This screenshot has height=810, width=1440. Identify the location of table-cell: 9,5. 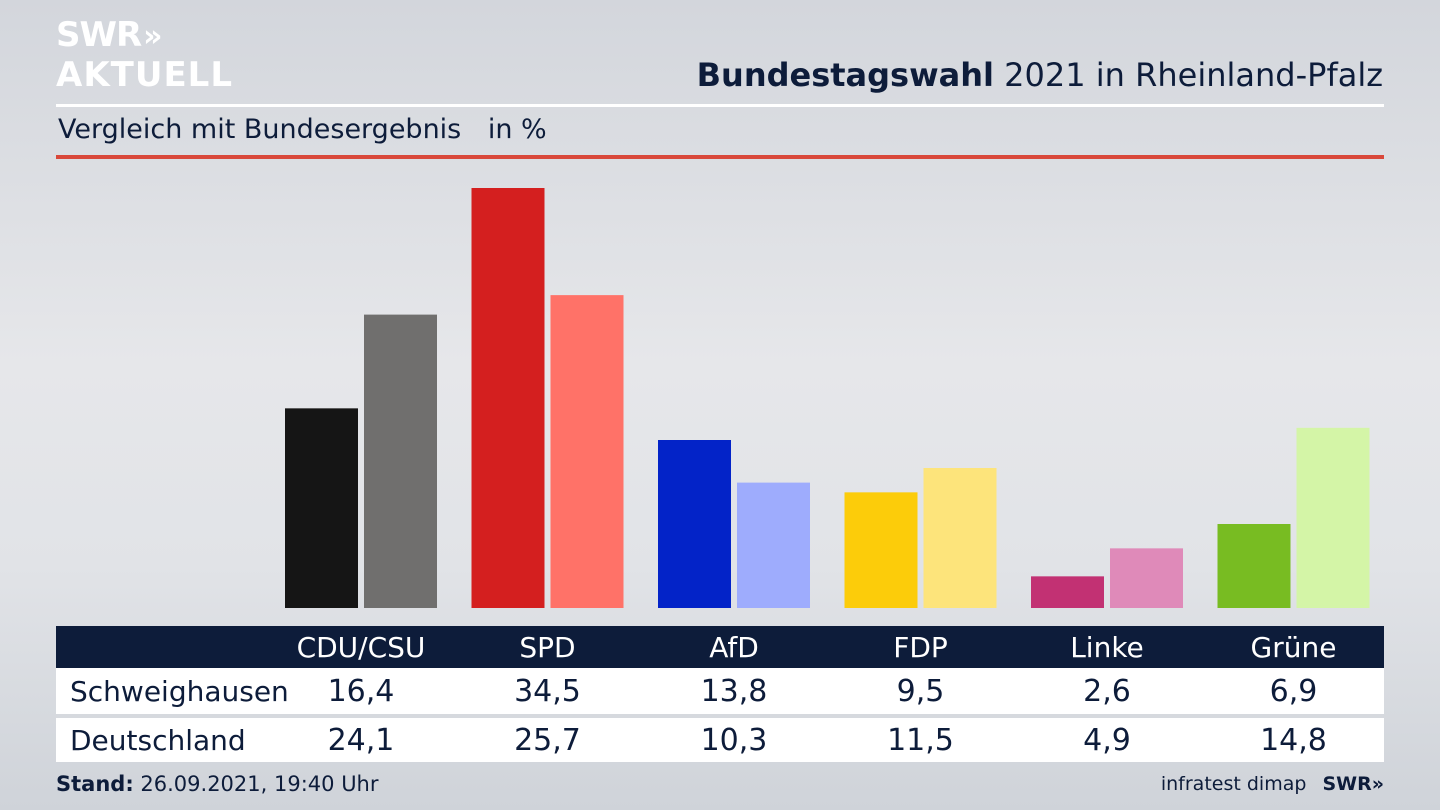
(920, 691).